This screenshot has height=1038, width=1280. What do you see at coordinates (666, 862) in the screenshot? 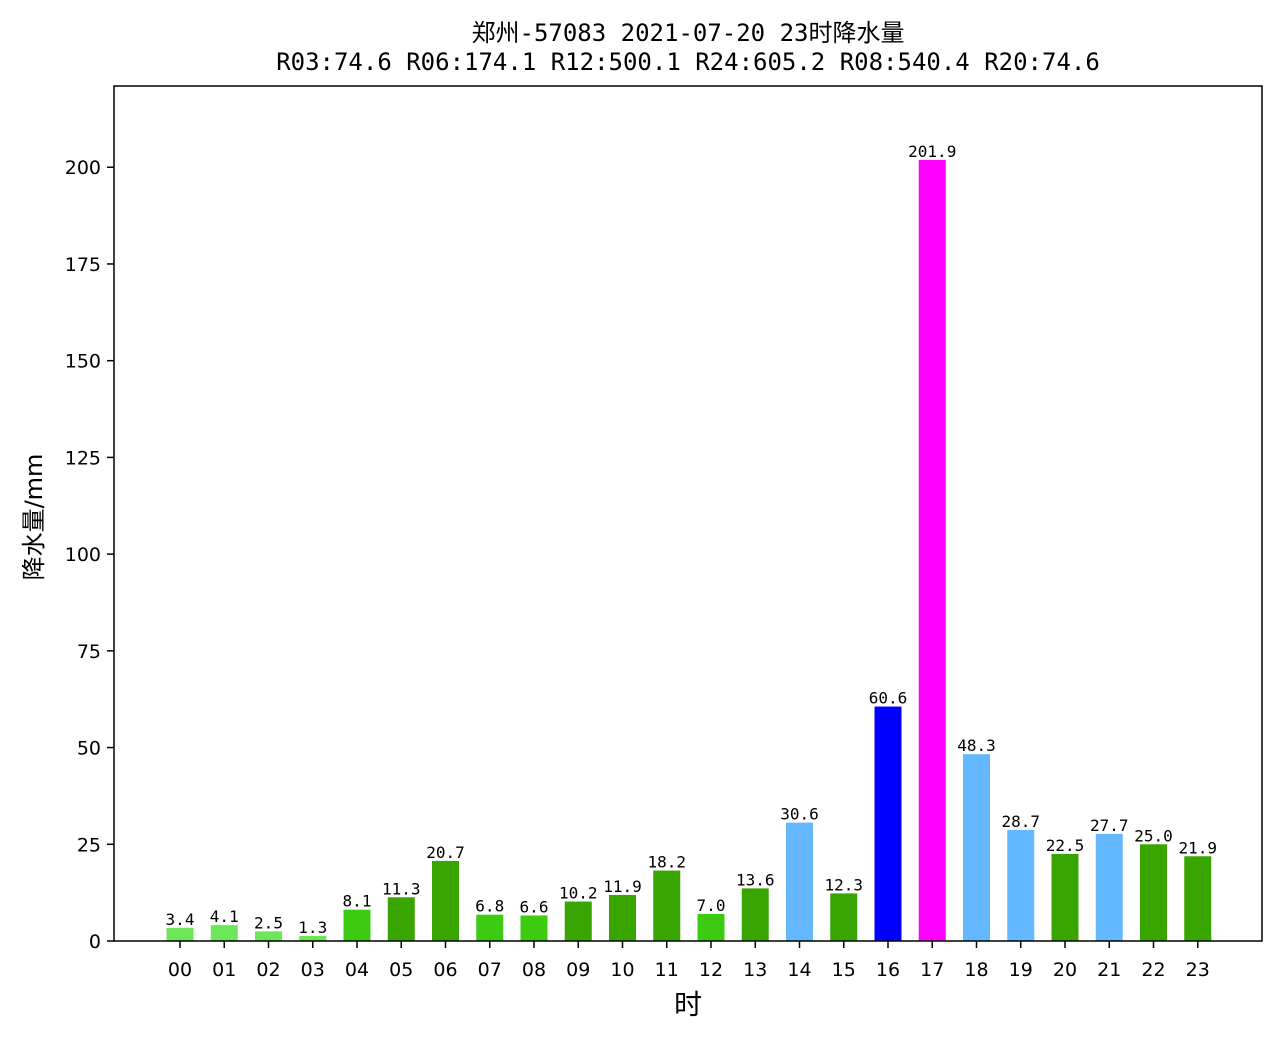
I see `bar-value-label-11: 18.2` at bounding box center [666, 862].